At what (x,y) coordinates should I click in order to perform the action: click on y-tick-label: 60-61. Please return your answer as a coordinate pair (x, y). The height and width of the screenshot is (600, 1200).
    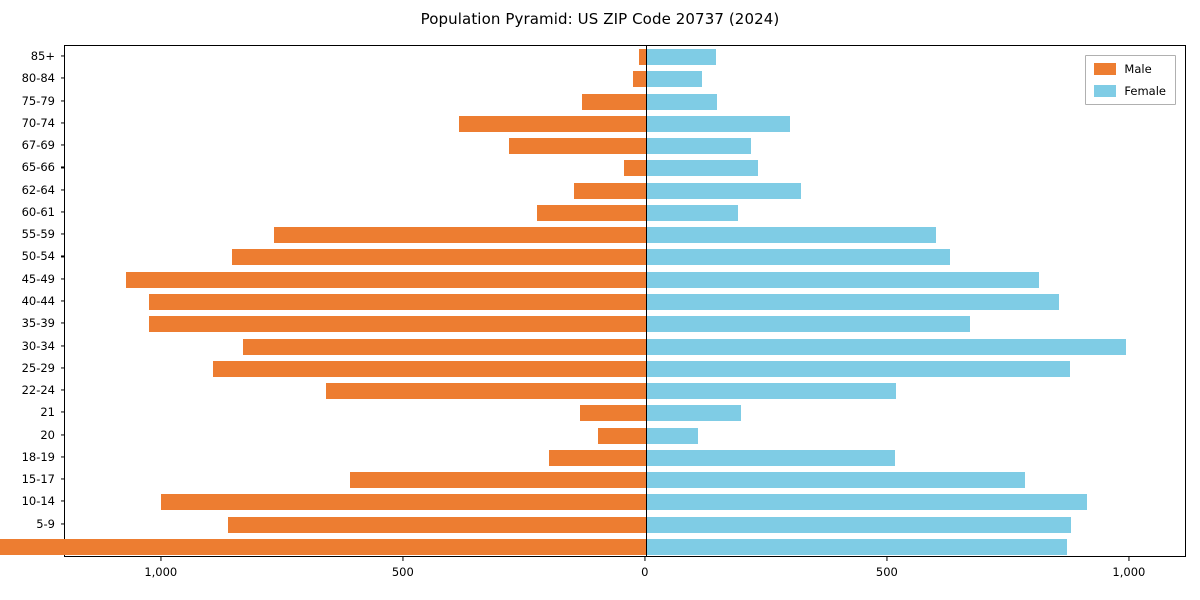
    Looking at the image, I should click on (38, 211).